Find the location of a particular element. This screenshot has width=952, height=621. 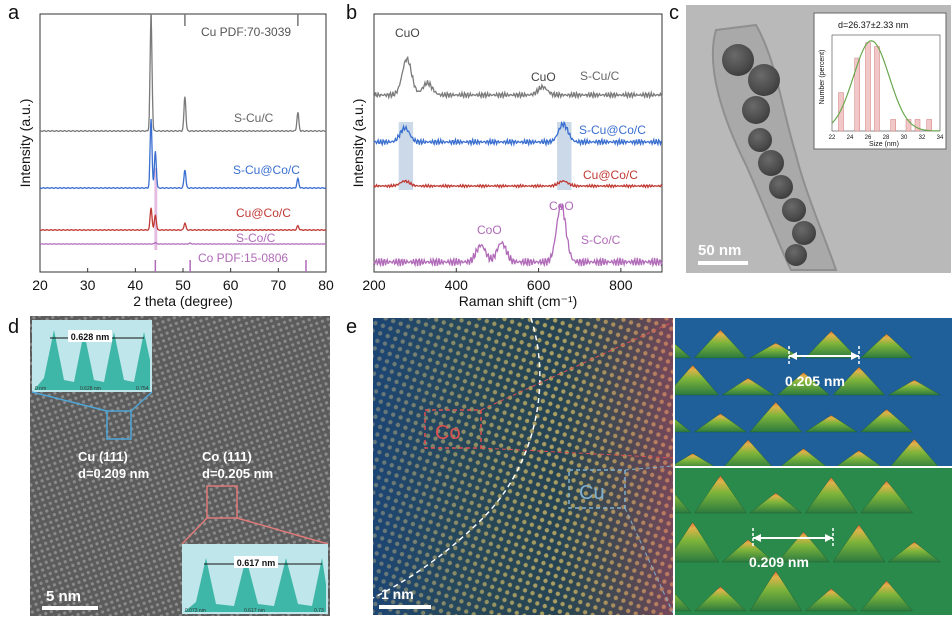

distance-co-label: 0.205 nm is located at coordinates (815, 381).